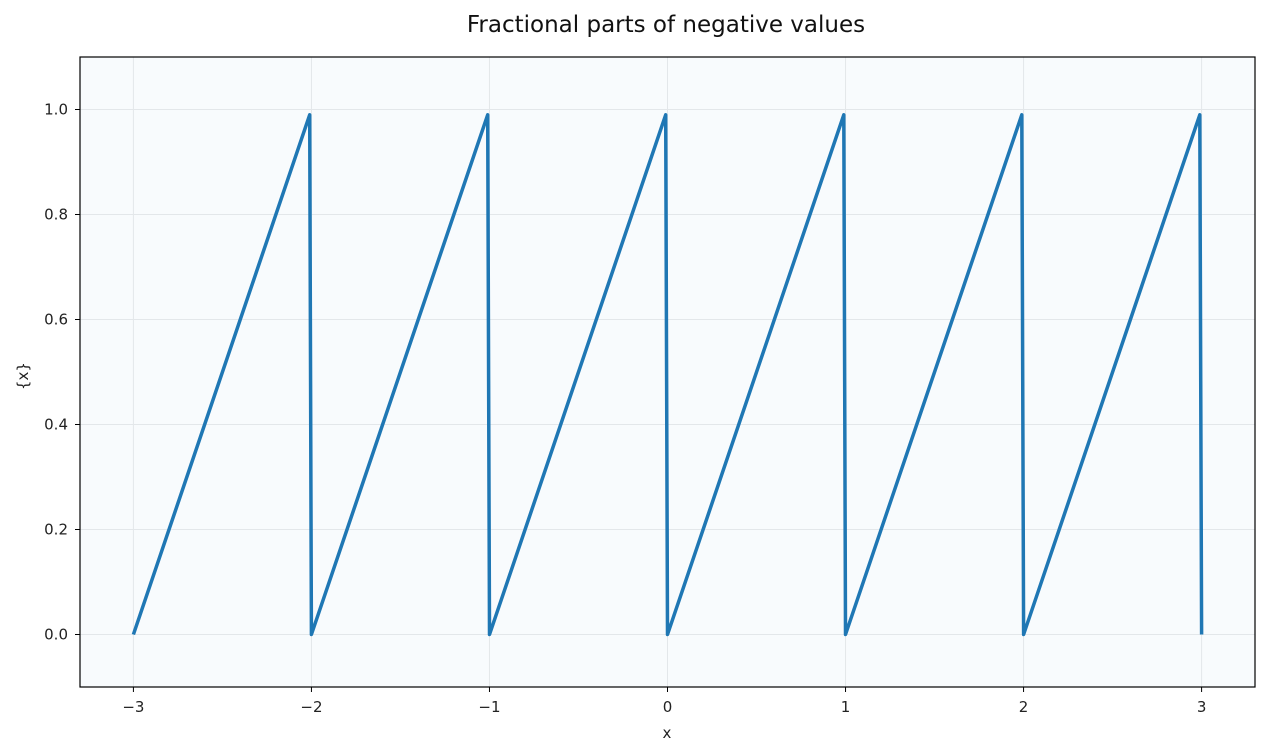 Image resolution: width=1267 pixels, height=755 pixels. What do you see at coordinates (62, 372) in the screenshot?
I see `y-axis-ticks: 0.0 0.2 0.4 0.6 0.8 1.0` at bounding box center [62, 372].